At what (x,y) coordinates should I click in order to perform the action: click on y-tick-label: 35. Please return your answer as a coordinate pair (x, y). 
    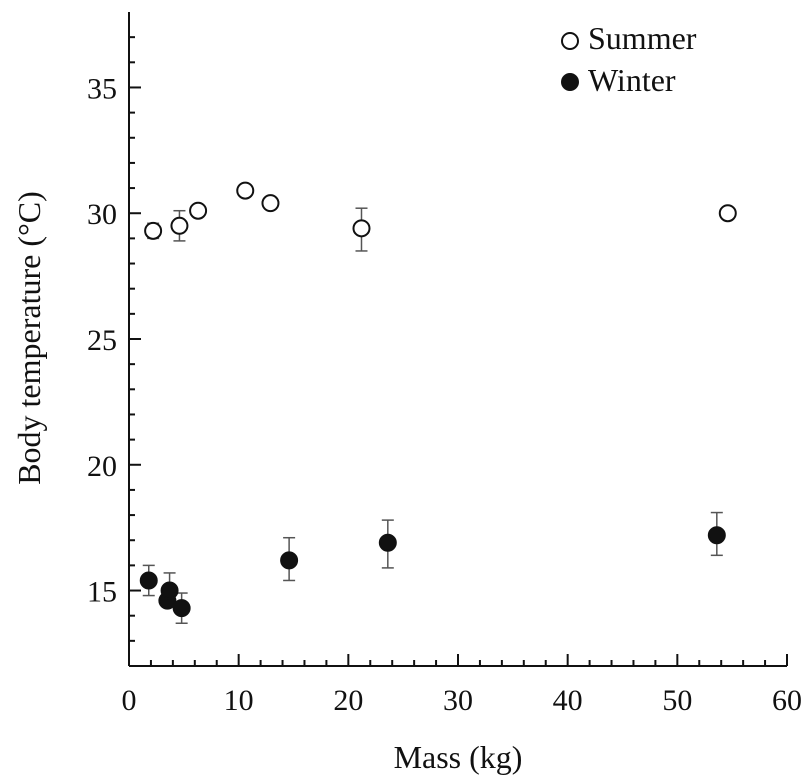
    Looking at the image, I should click on (102, 88).